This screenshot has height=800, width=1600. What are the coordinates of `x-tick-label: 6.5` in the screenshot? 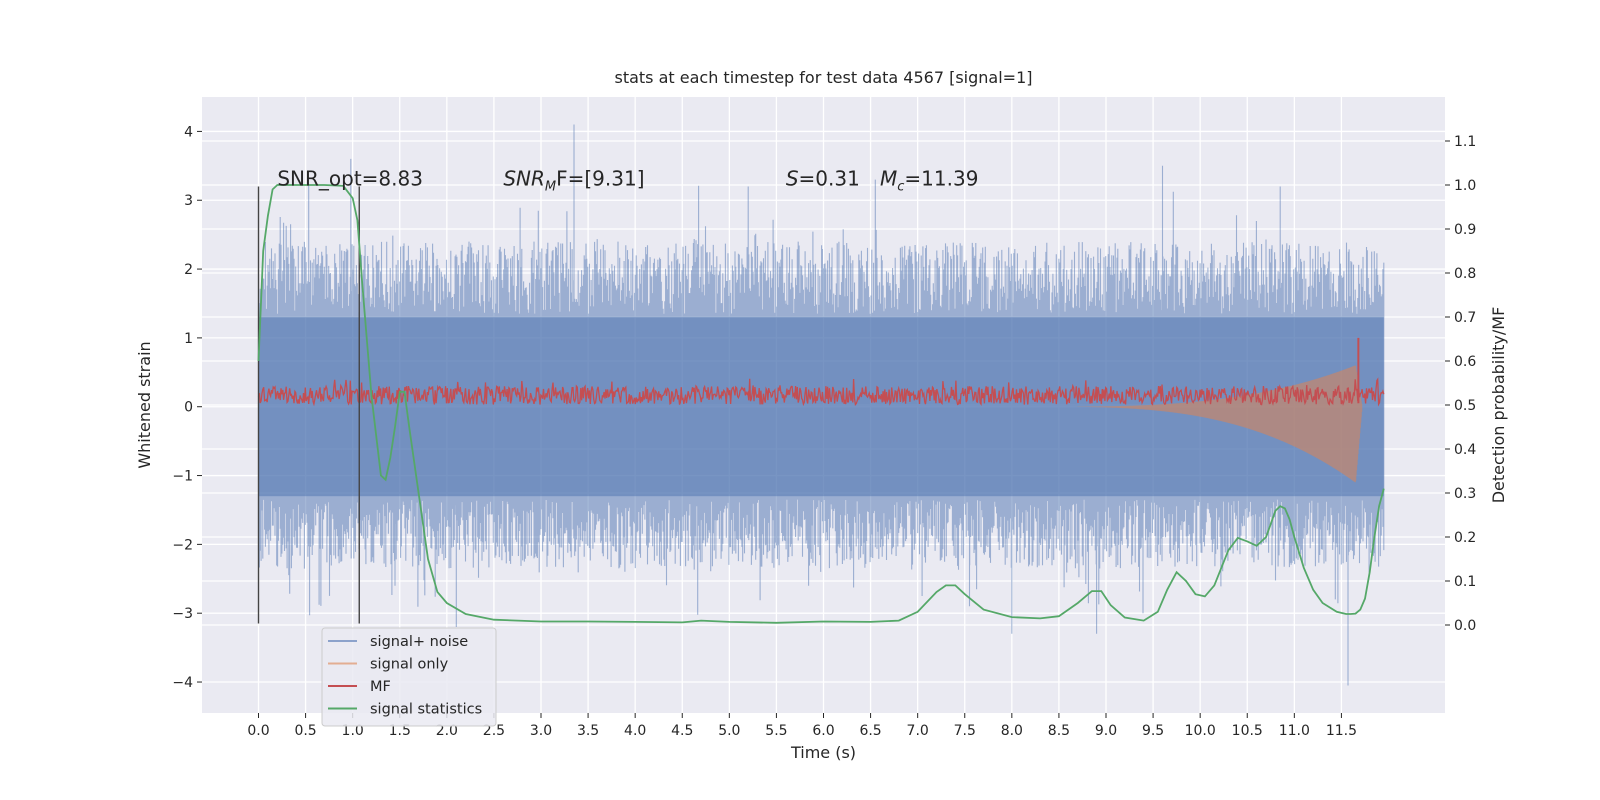 It's located at (870, 731).